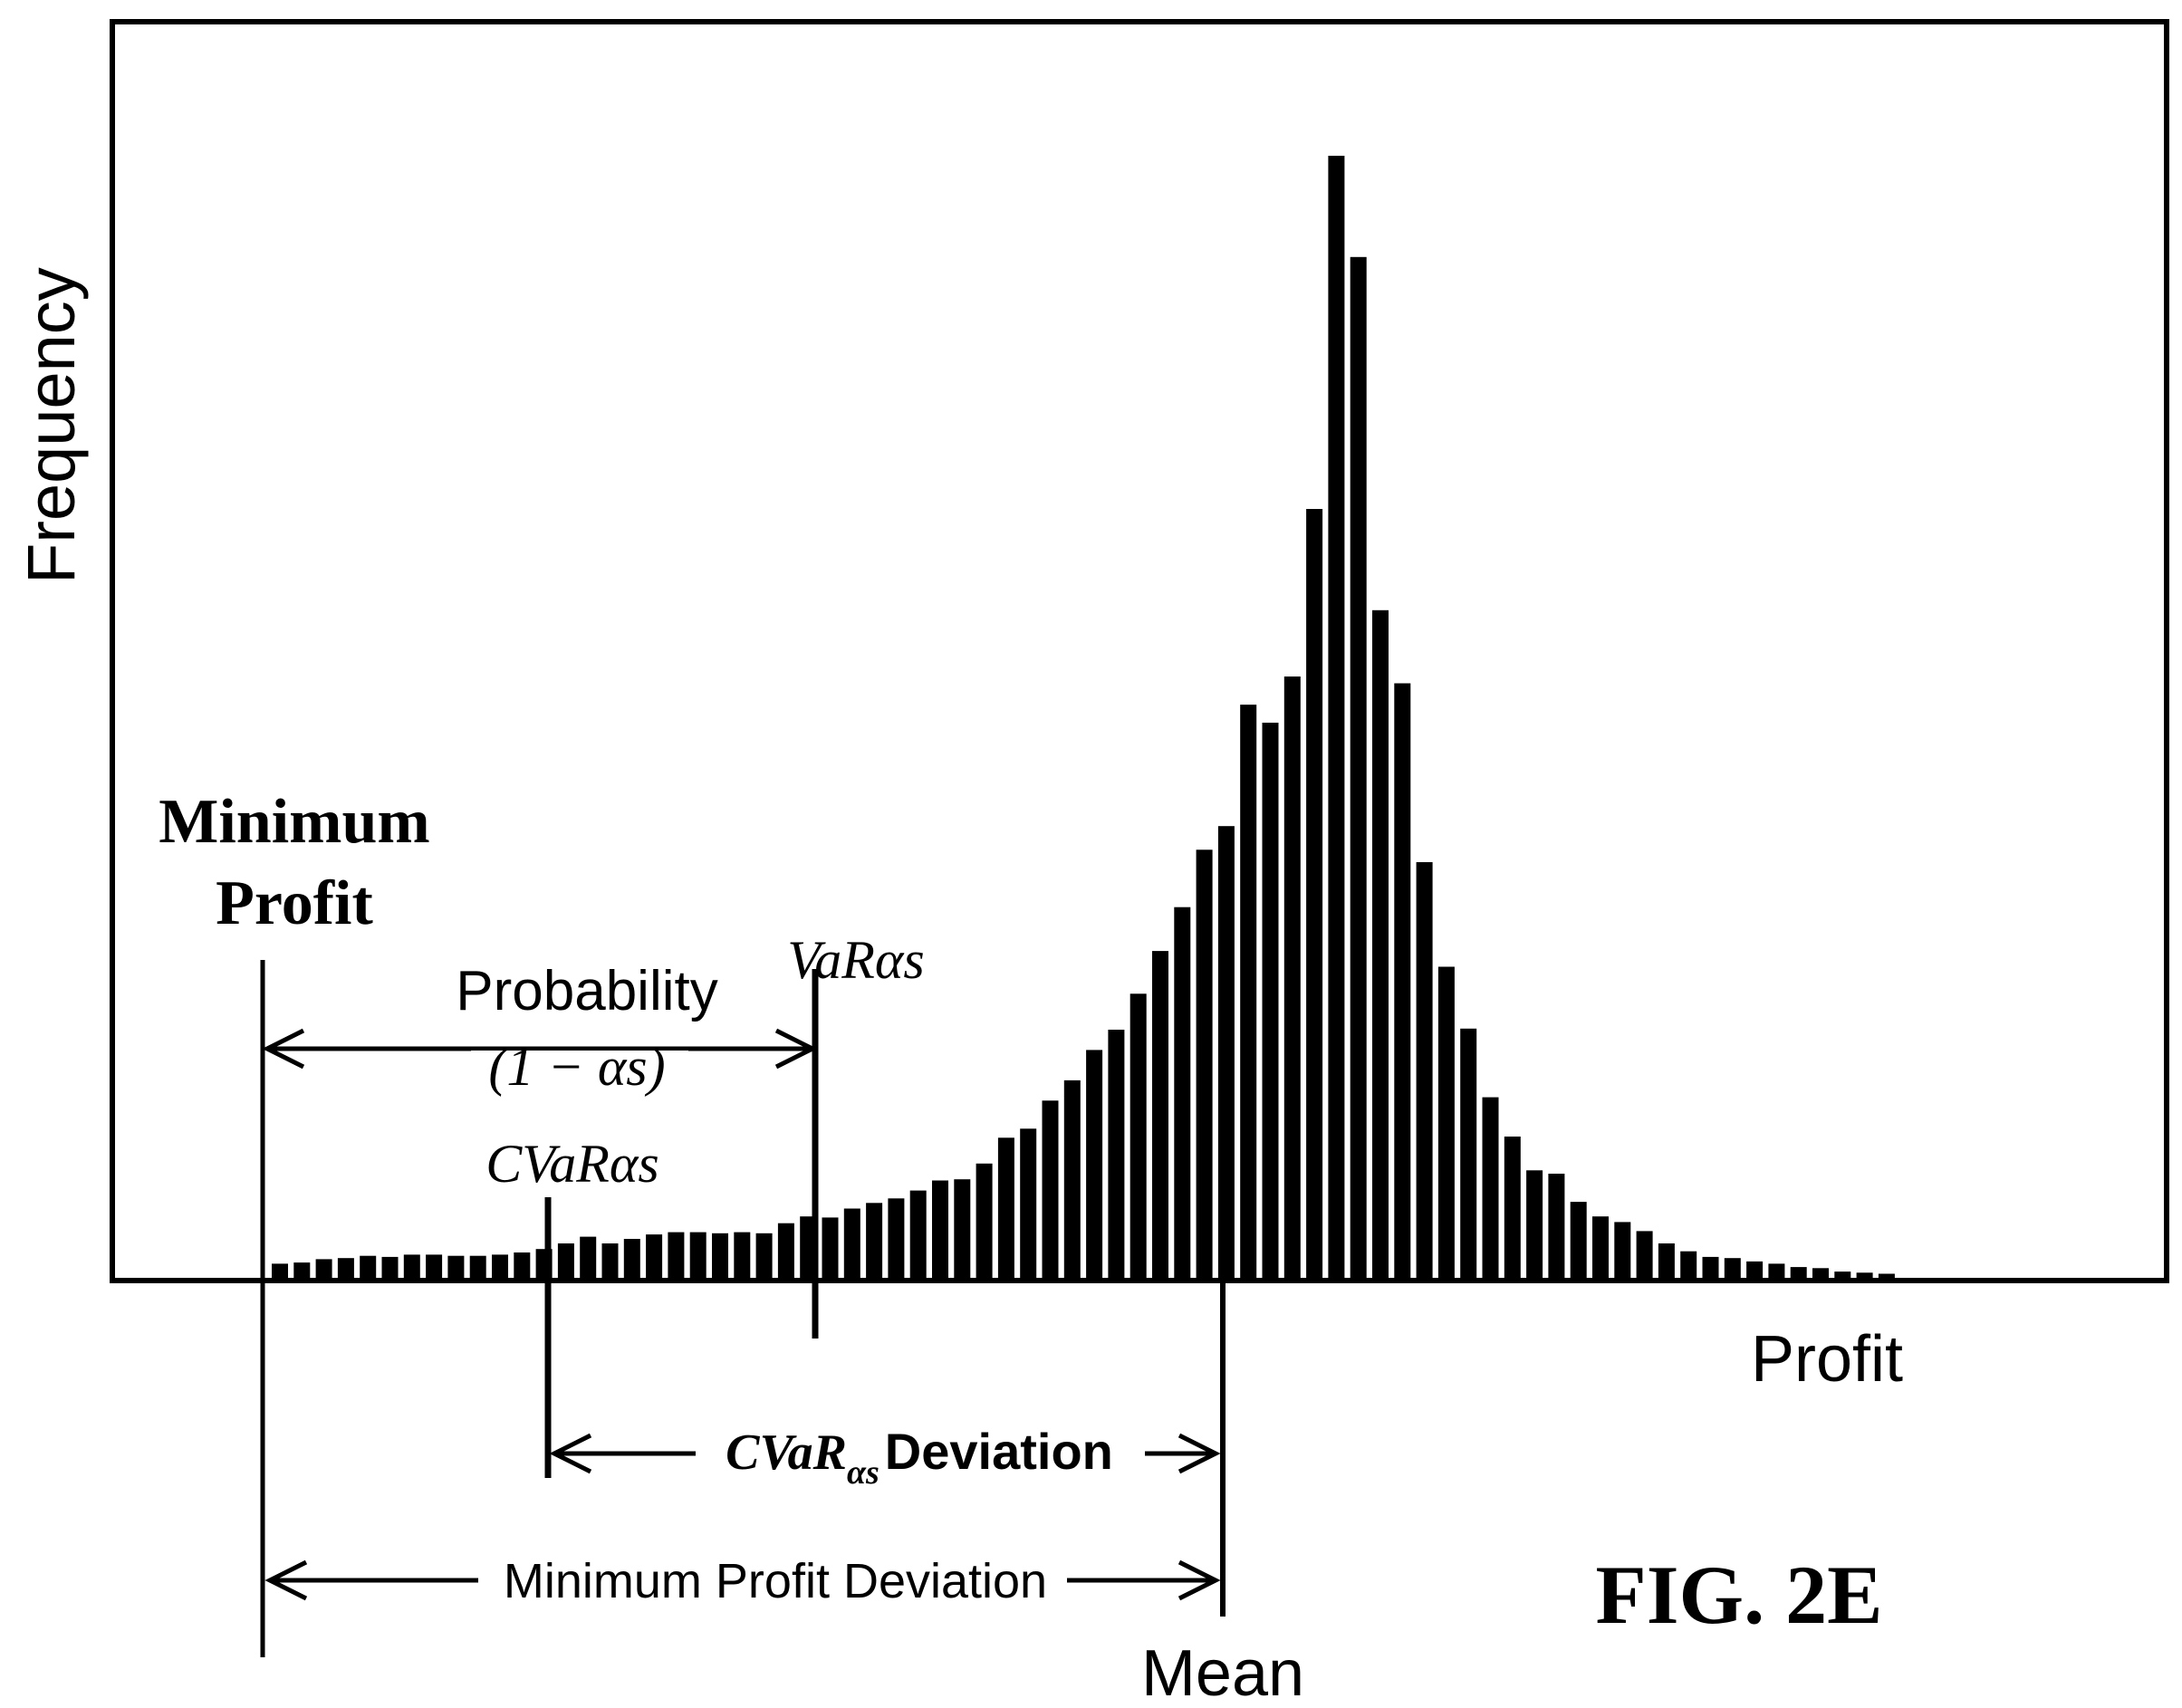 This screenshot has width=2182, height=1708. What do you see at coordinates (295, 903) in the screenshot?
I see `minimum-profit-label-line2: Profit` at bounding box center [295, 903].